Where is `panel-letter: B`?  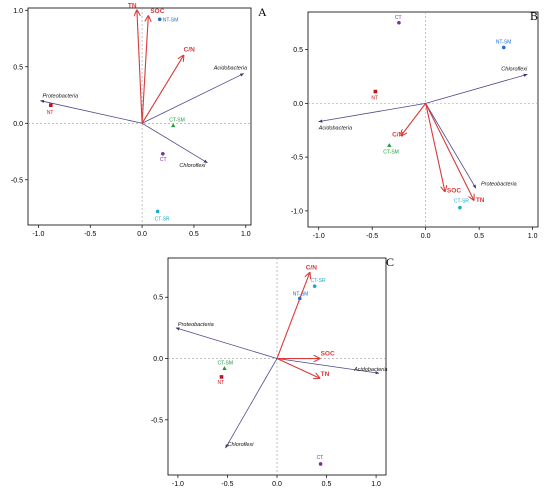
panel-letter: B is located at coordinates (534, 16).